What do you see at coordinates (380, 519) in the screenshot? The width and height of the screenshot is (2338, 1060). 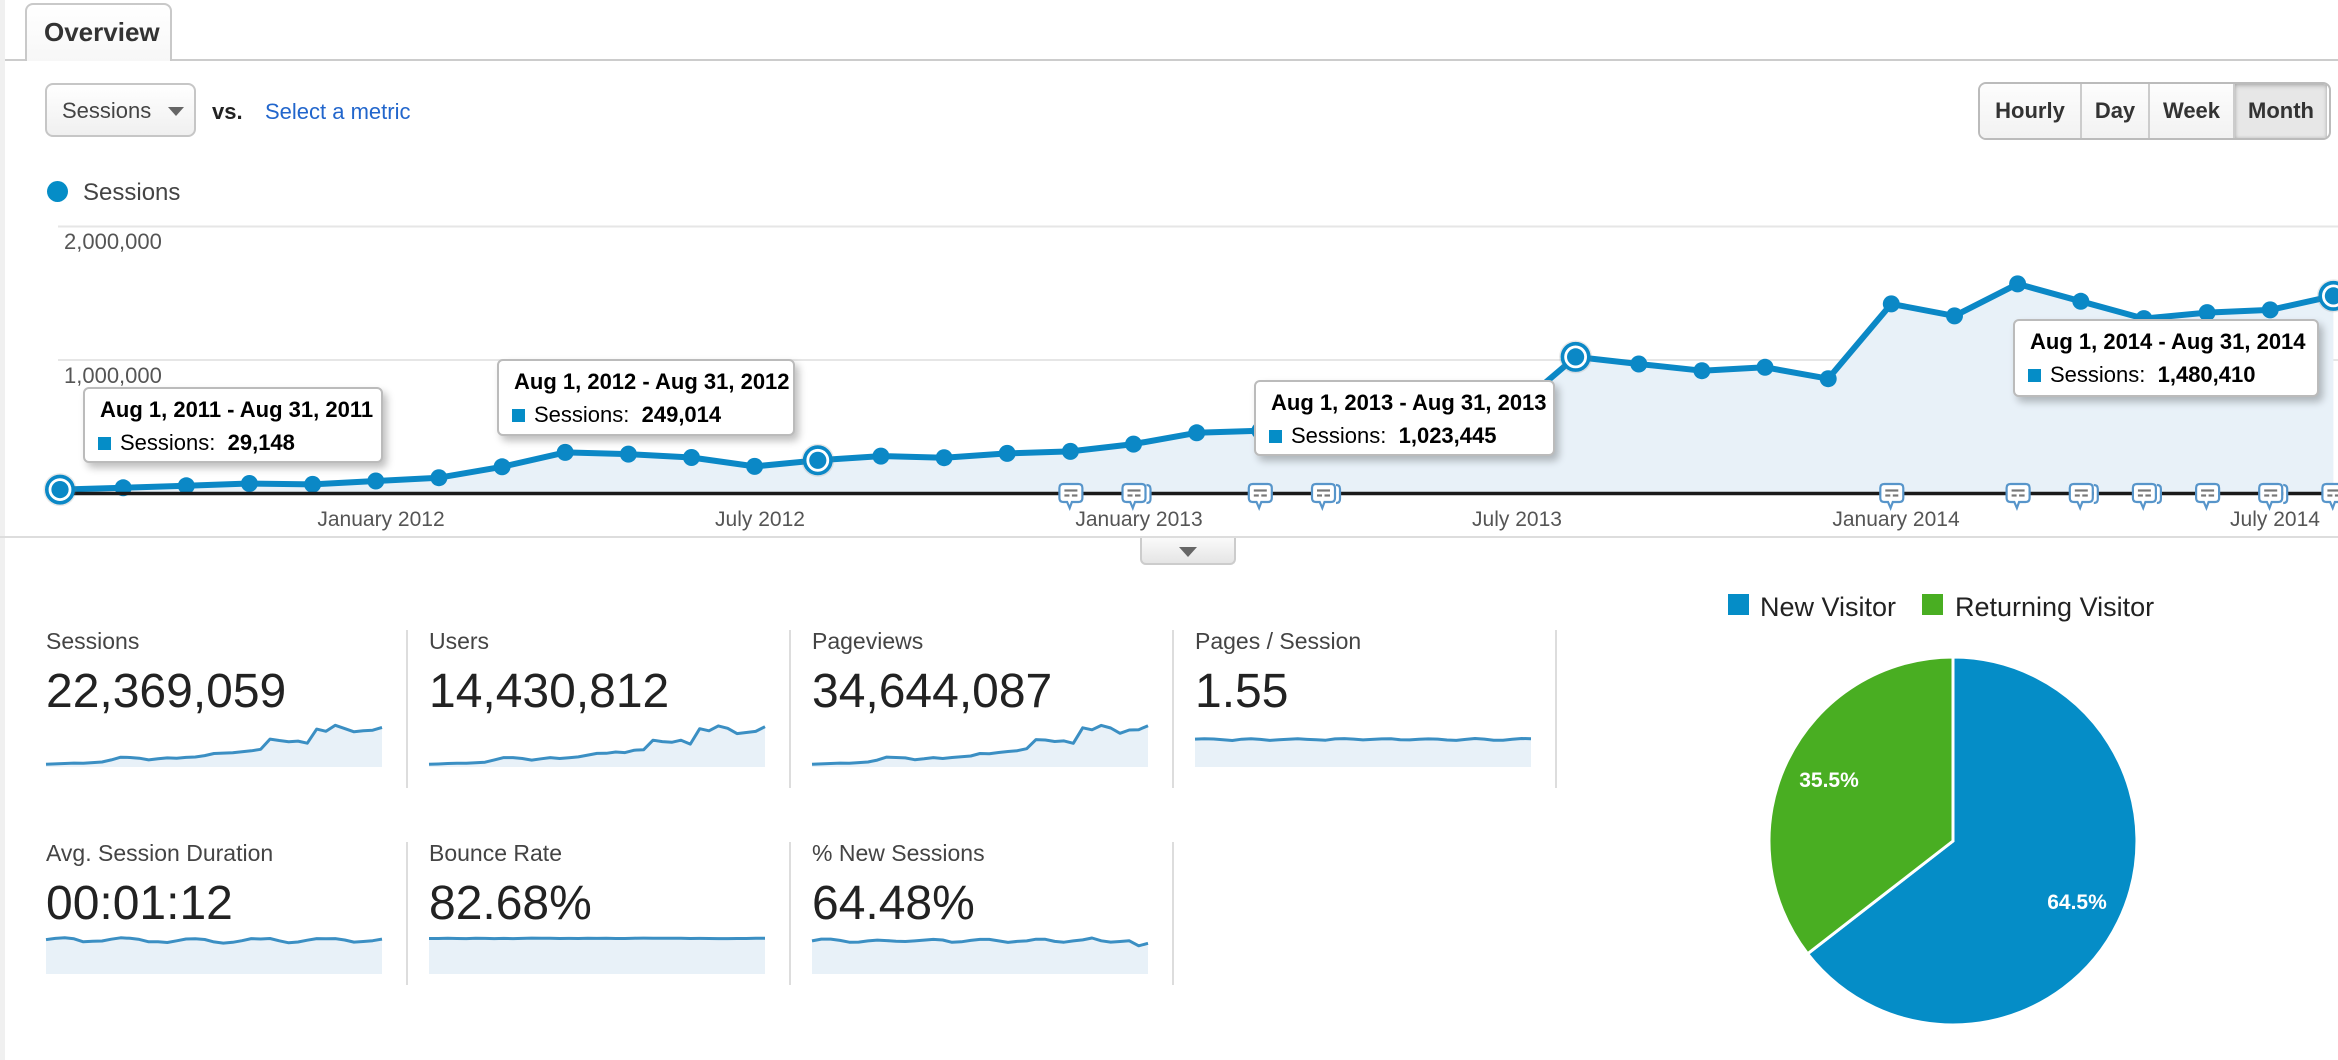 I see `svg-text: January 2012` at bounding box center [380, 519].